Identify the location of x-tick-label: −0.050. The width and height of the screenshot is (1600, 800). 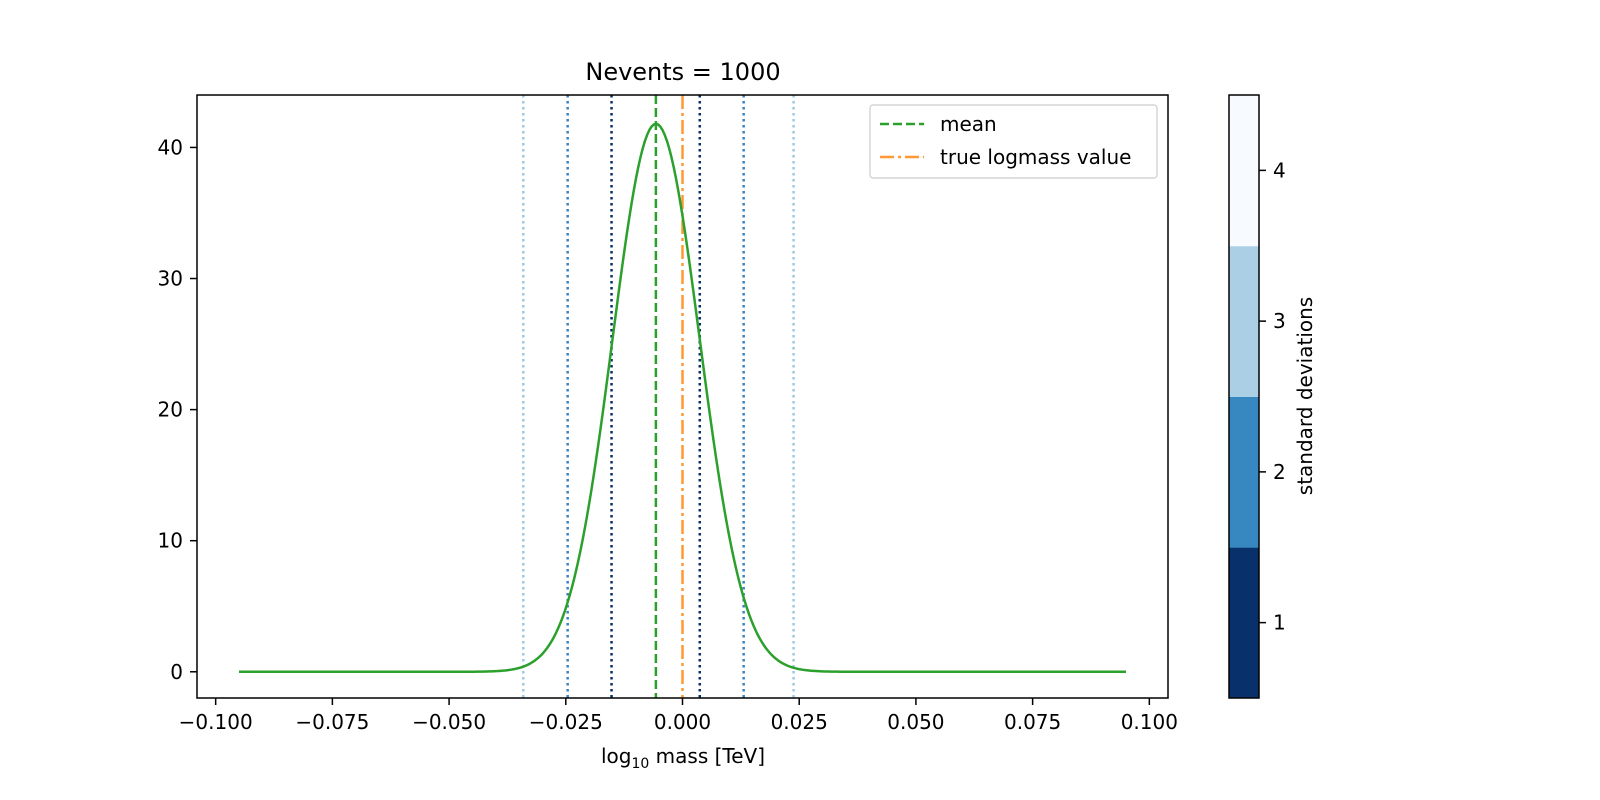
(449, 722).